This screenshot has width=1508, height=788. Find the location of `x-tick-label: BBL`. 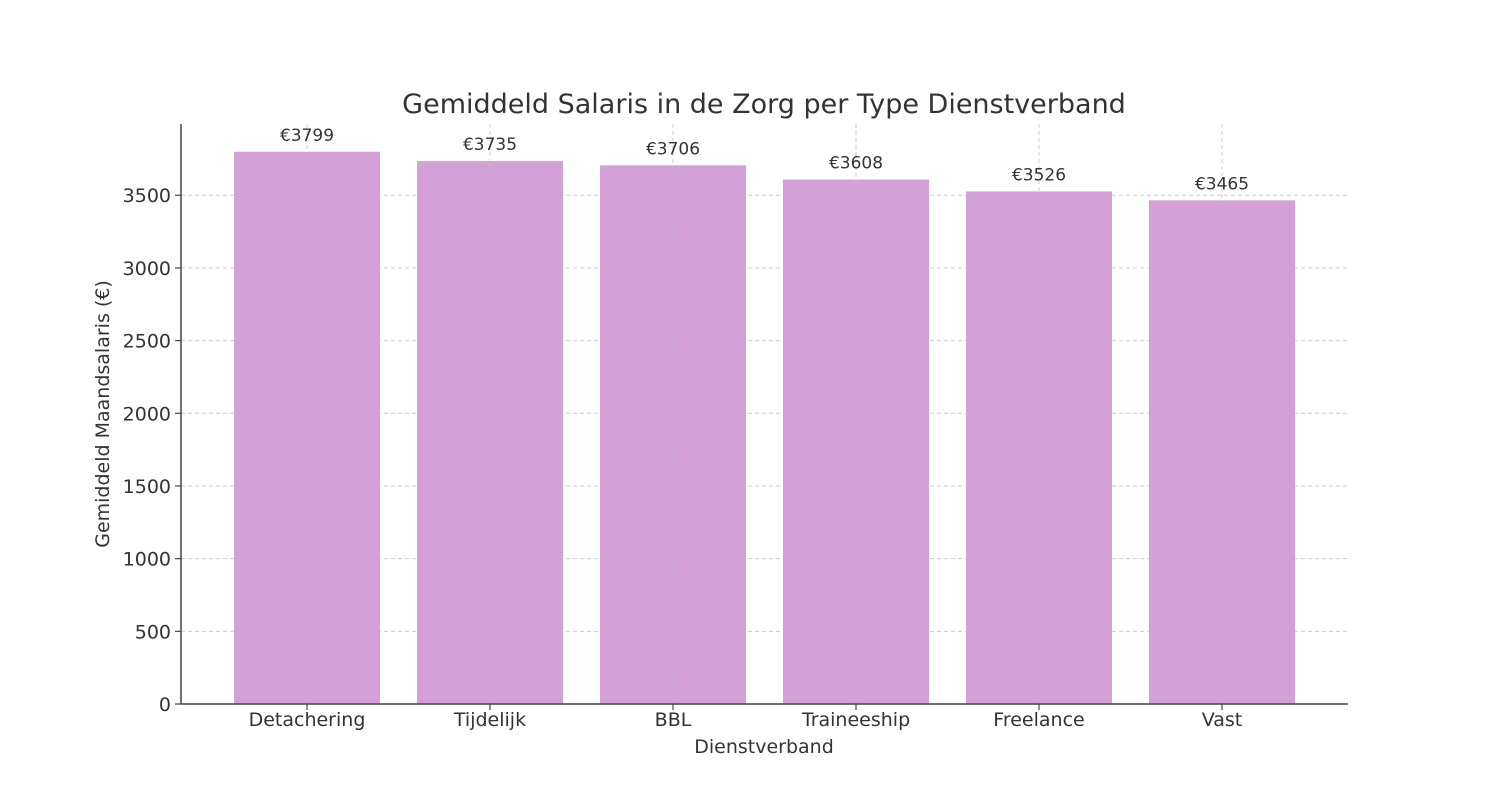

x-tick-label: BBL is located at coordinates (673, 720).